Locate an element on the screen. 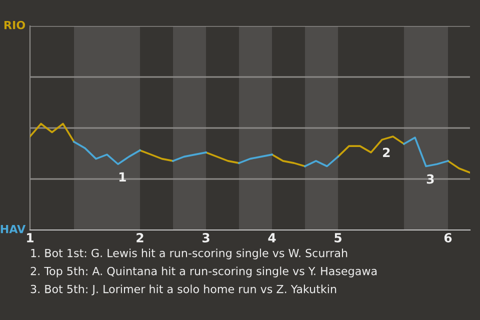 This screenshot has width=480, height=320. x-tick-label: 4 is located at coordinates (272, 237).